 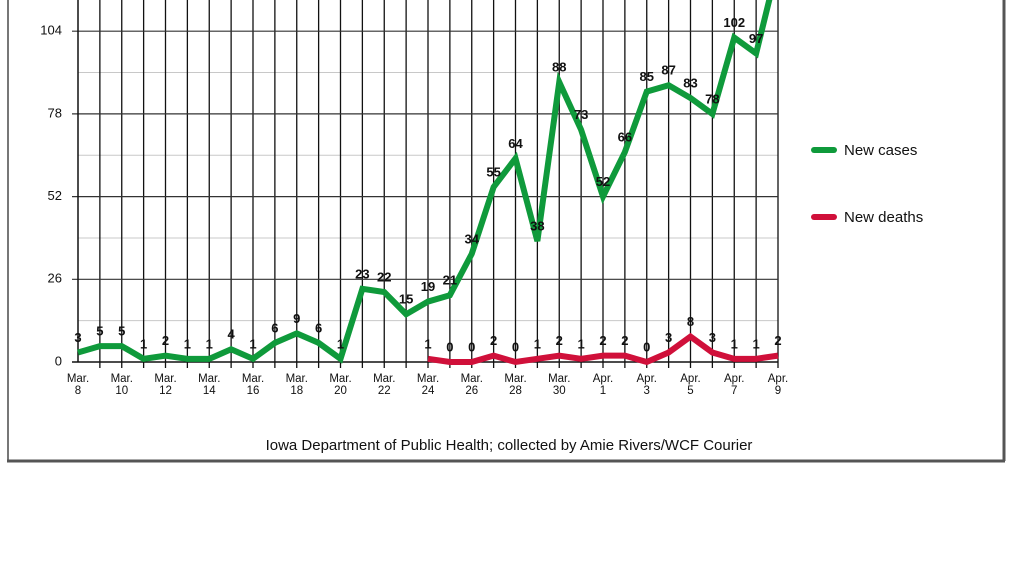 What do you see at coordinates (625, 137) in the screenshot?
I see `value-label: 66` at bounding box center [625, 137].